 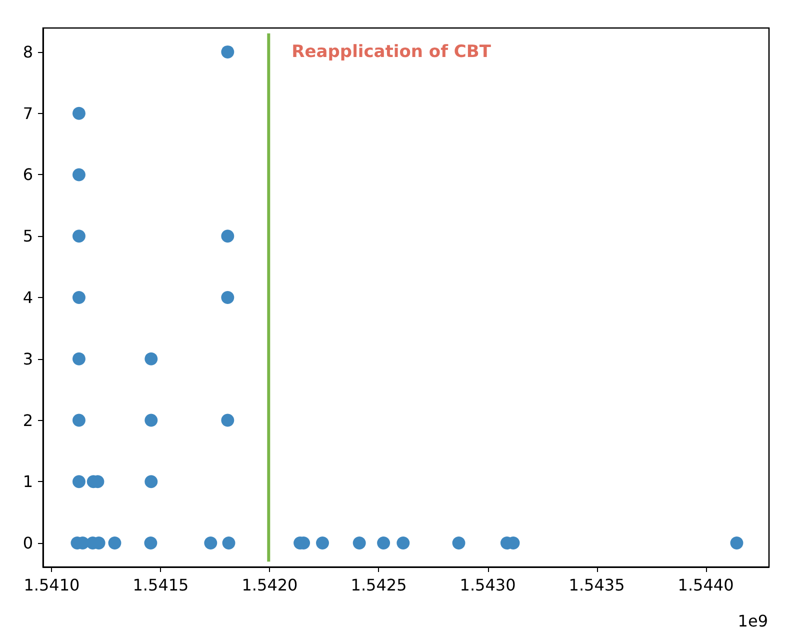 I want to click on ref-line-label: Reapplication of CBT, so click(x=392, y=52).